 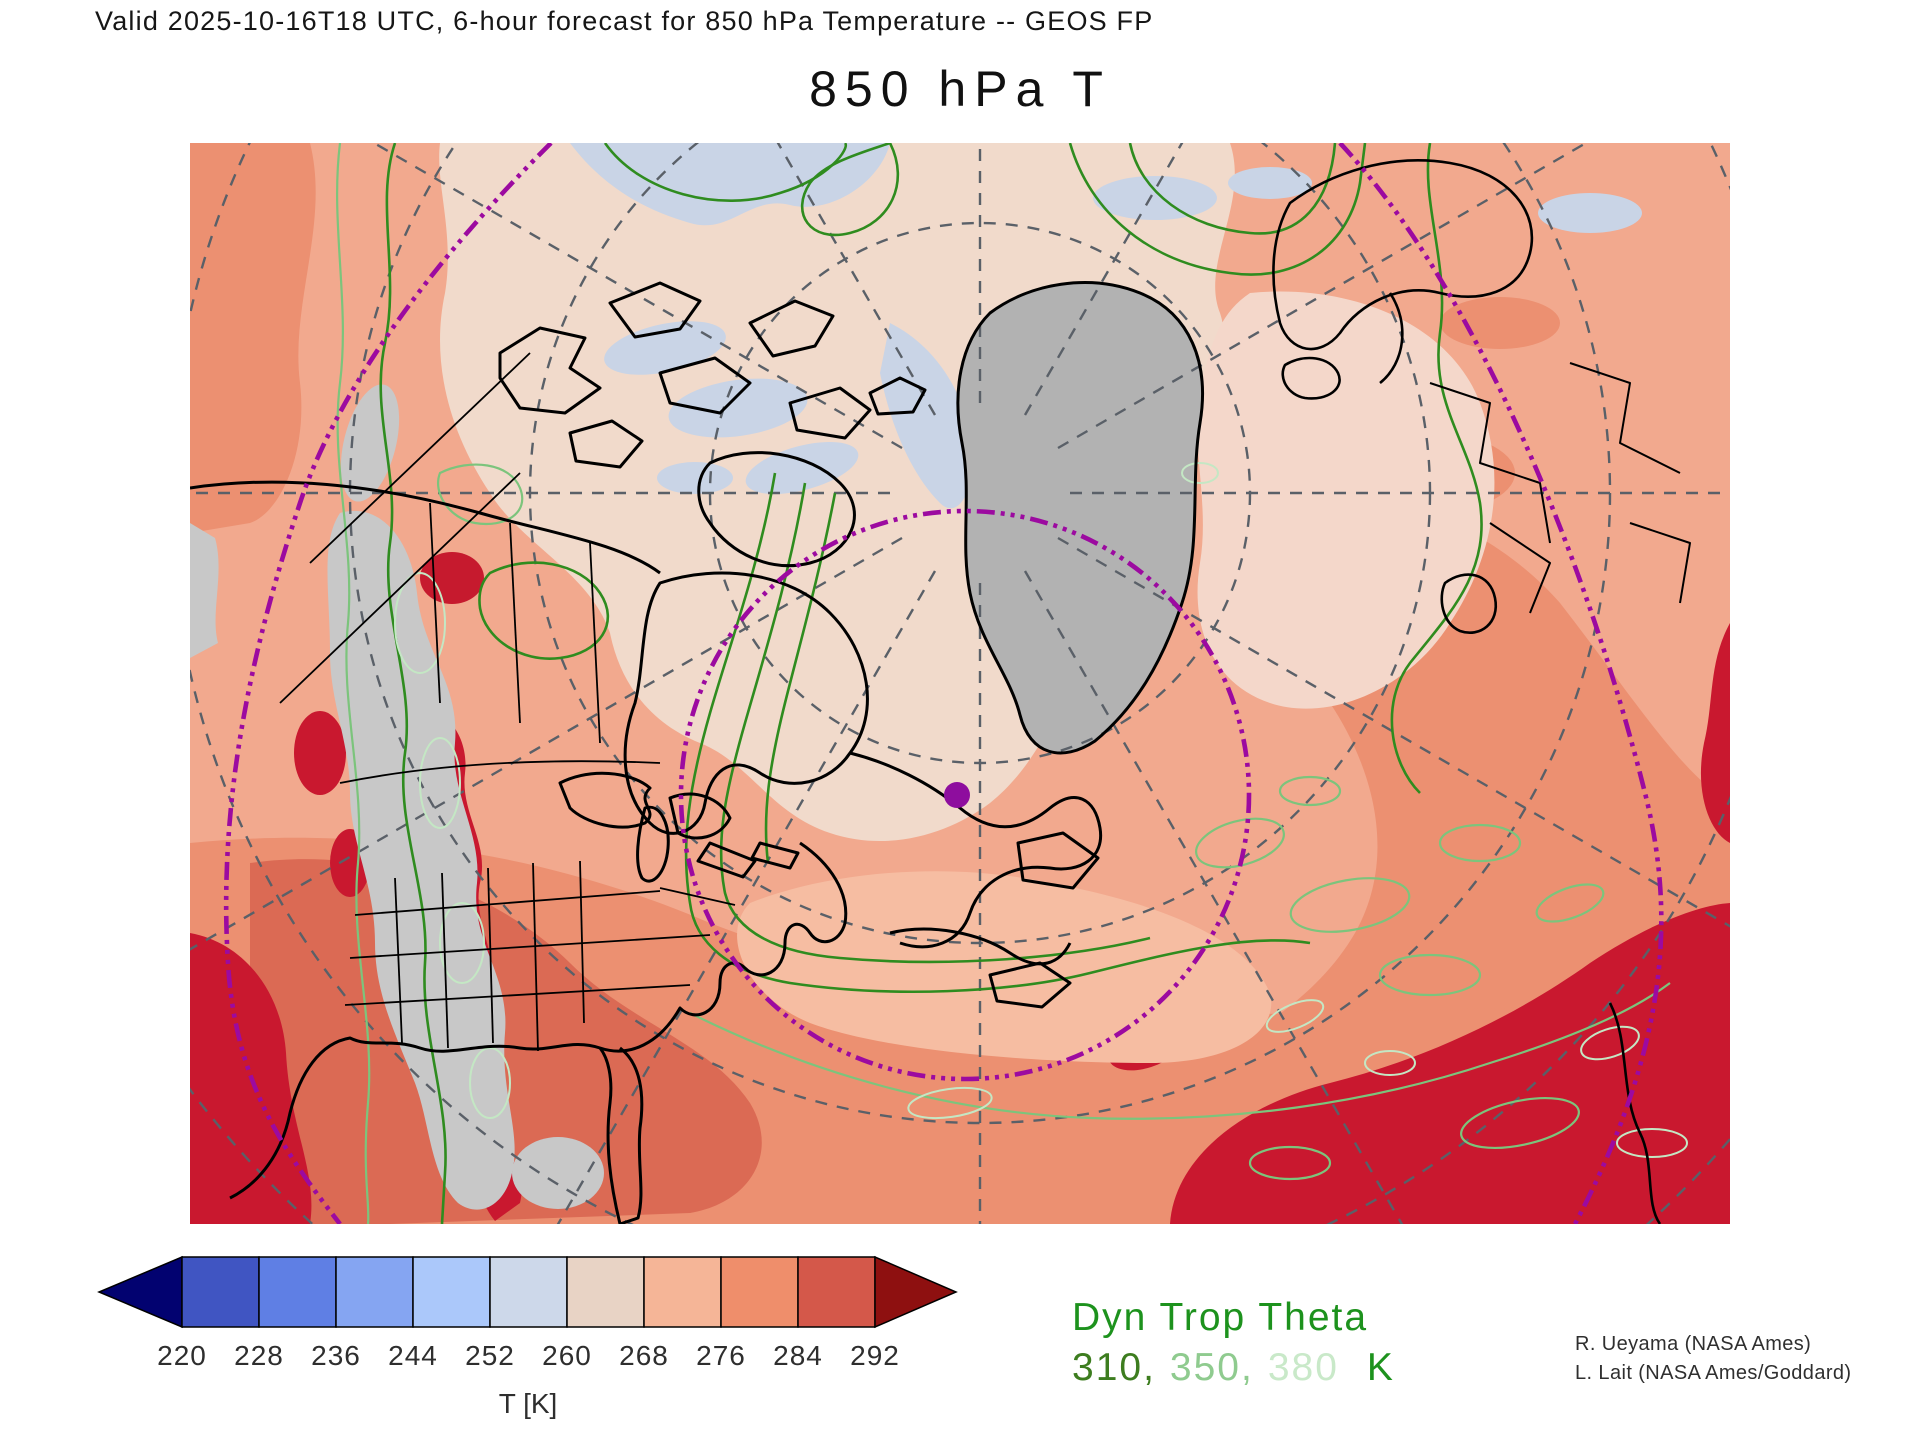 What do you see at coordinates (1713, 1373) in the screenshot?
I see `credit-line-2: L. Lait (NASA Ames/Goddard)` at bounding box center [1713, 1373].